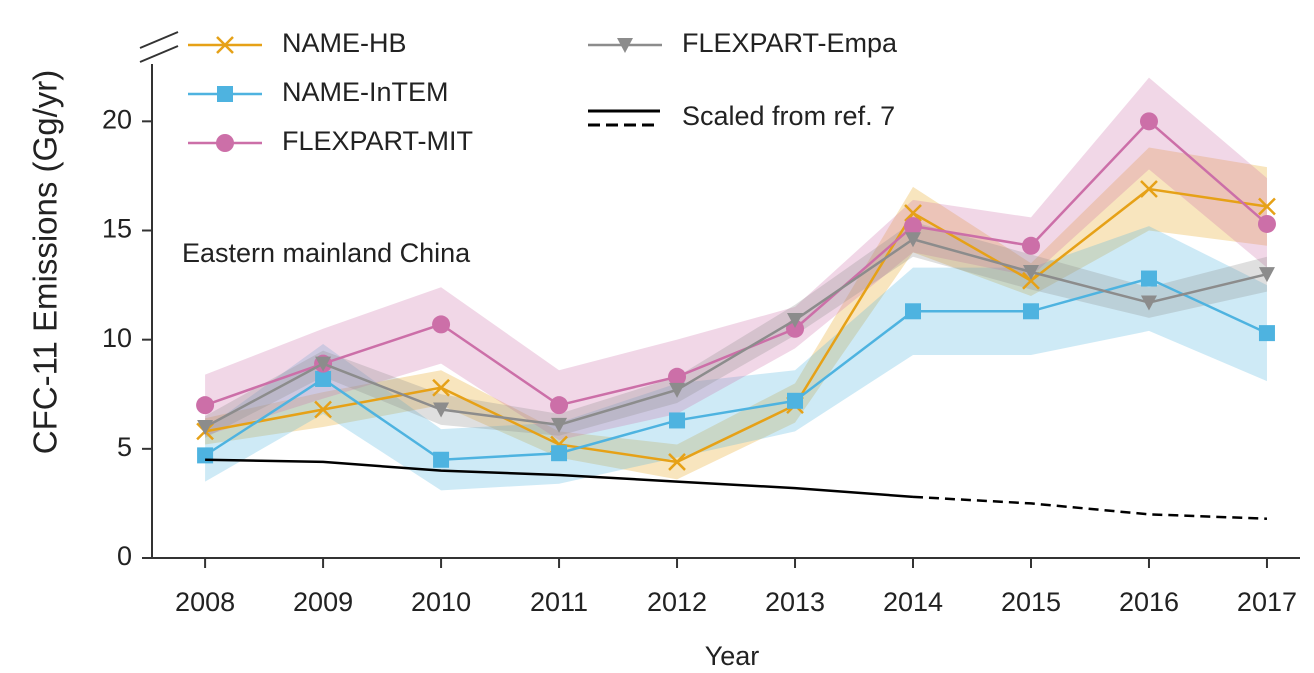  What do you see at coordinates (1267, 602) in the screenshot?
I see `x-tick-label: 2017` at bounding box center [1267, 602].